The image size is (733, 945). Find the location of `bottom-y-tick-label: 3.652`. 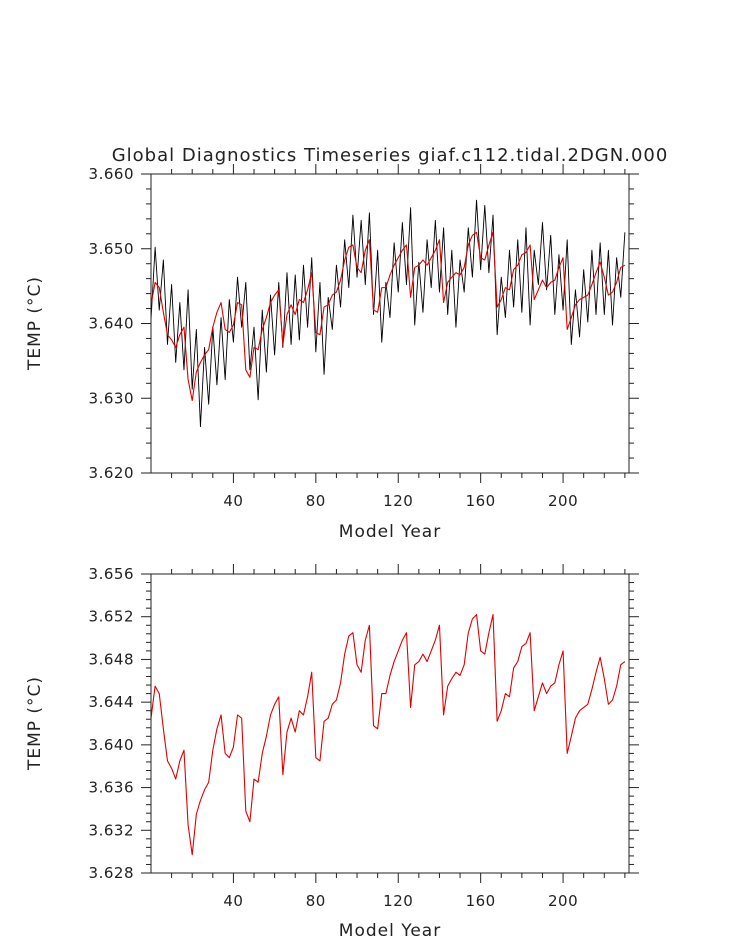

bottom-y-tick-label: 3.652 is located at coordinates (111, 617).